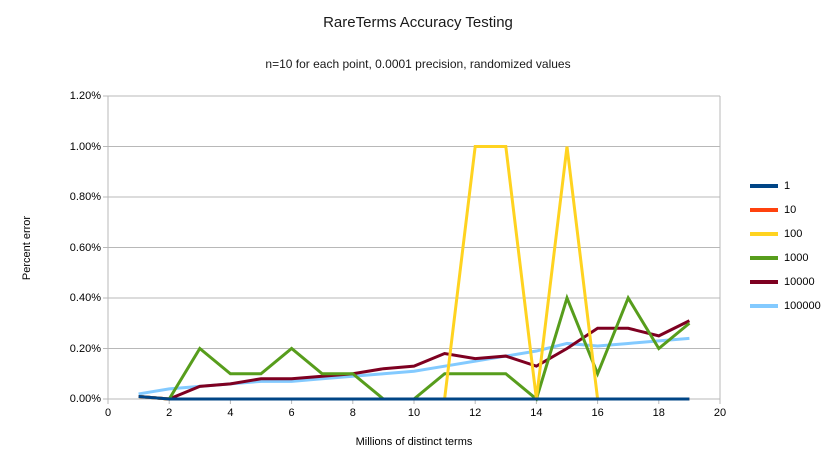 The image size is (836, 470). I want to click on legend-label: 100, so click(793, 234).